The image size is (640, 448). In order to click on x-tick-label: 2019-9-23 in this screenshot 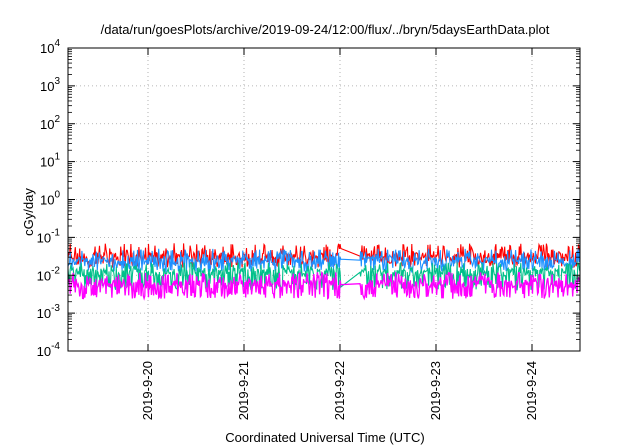, I will do `click(435, 390)`.